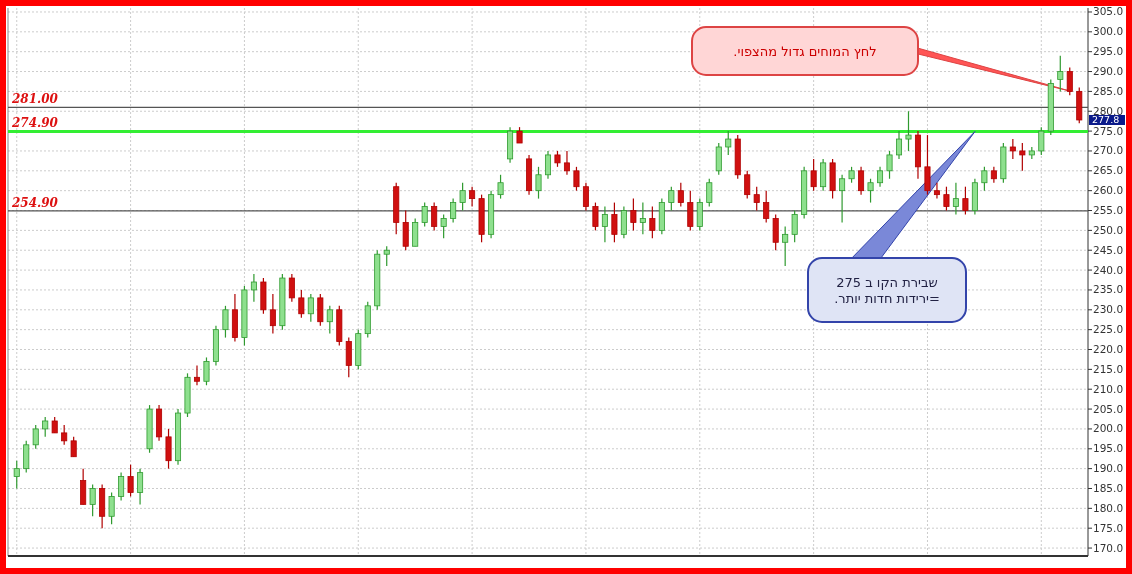 The width and height of the screenshot is (1132, 574). I want to click on ref-line-label: 274.90, so click(35, 123).